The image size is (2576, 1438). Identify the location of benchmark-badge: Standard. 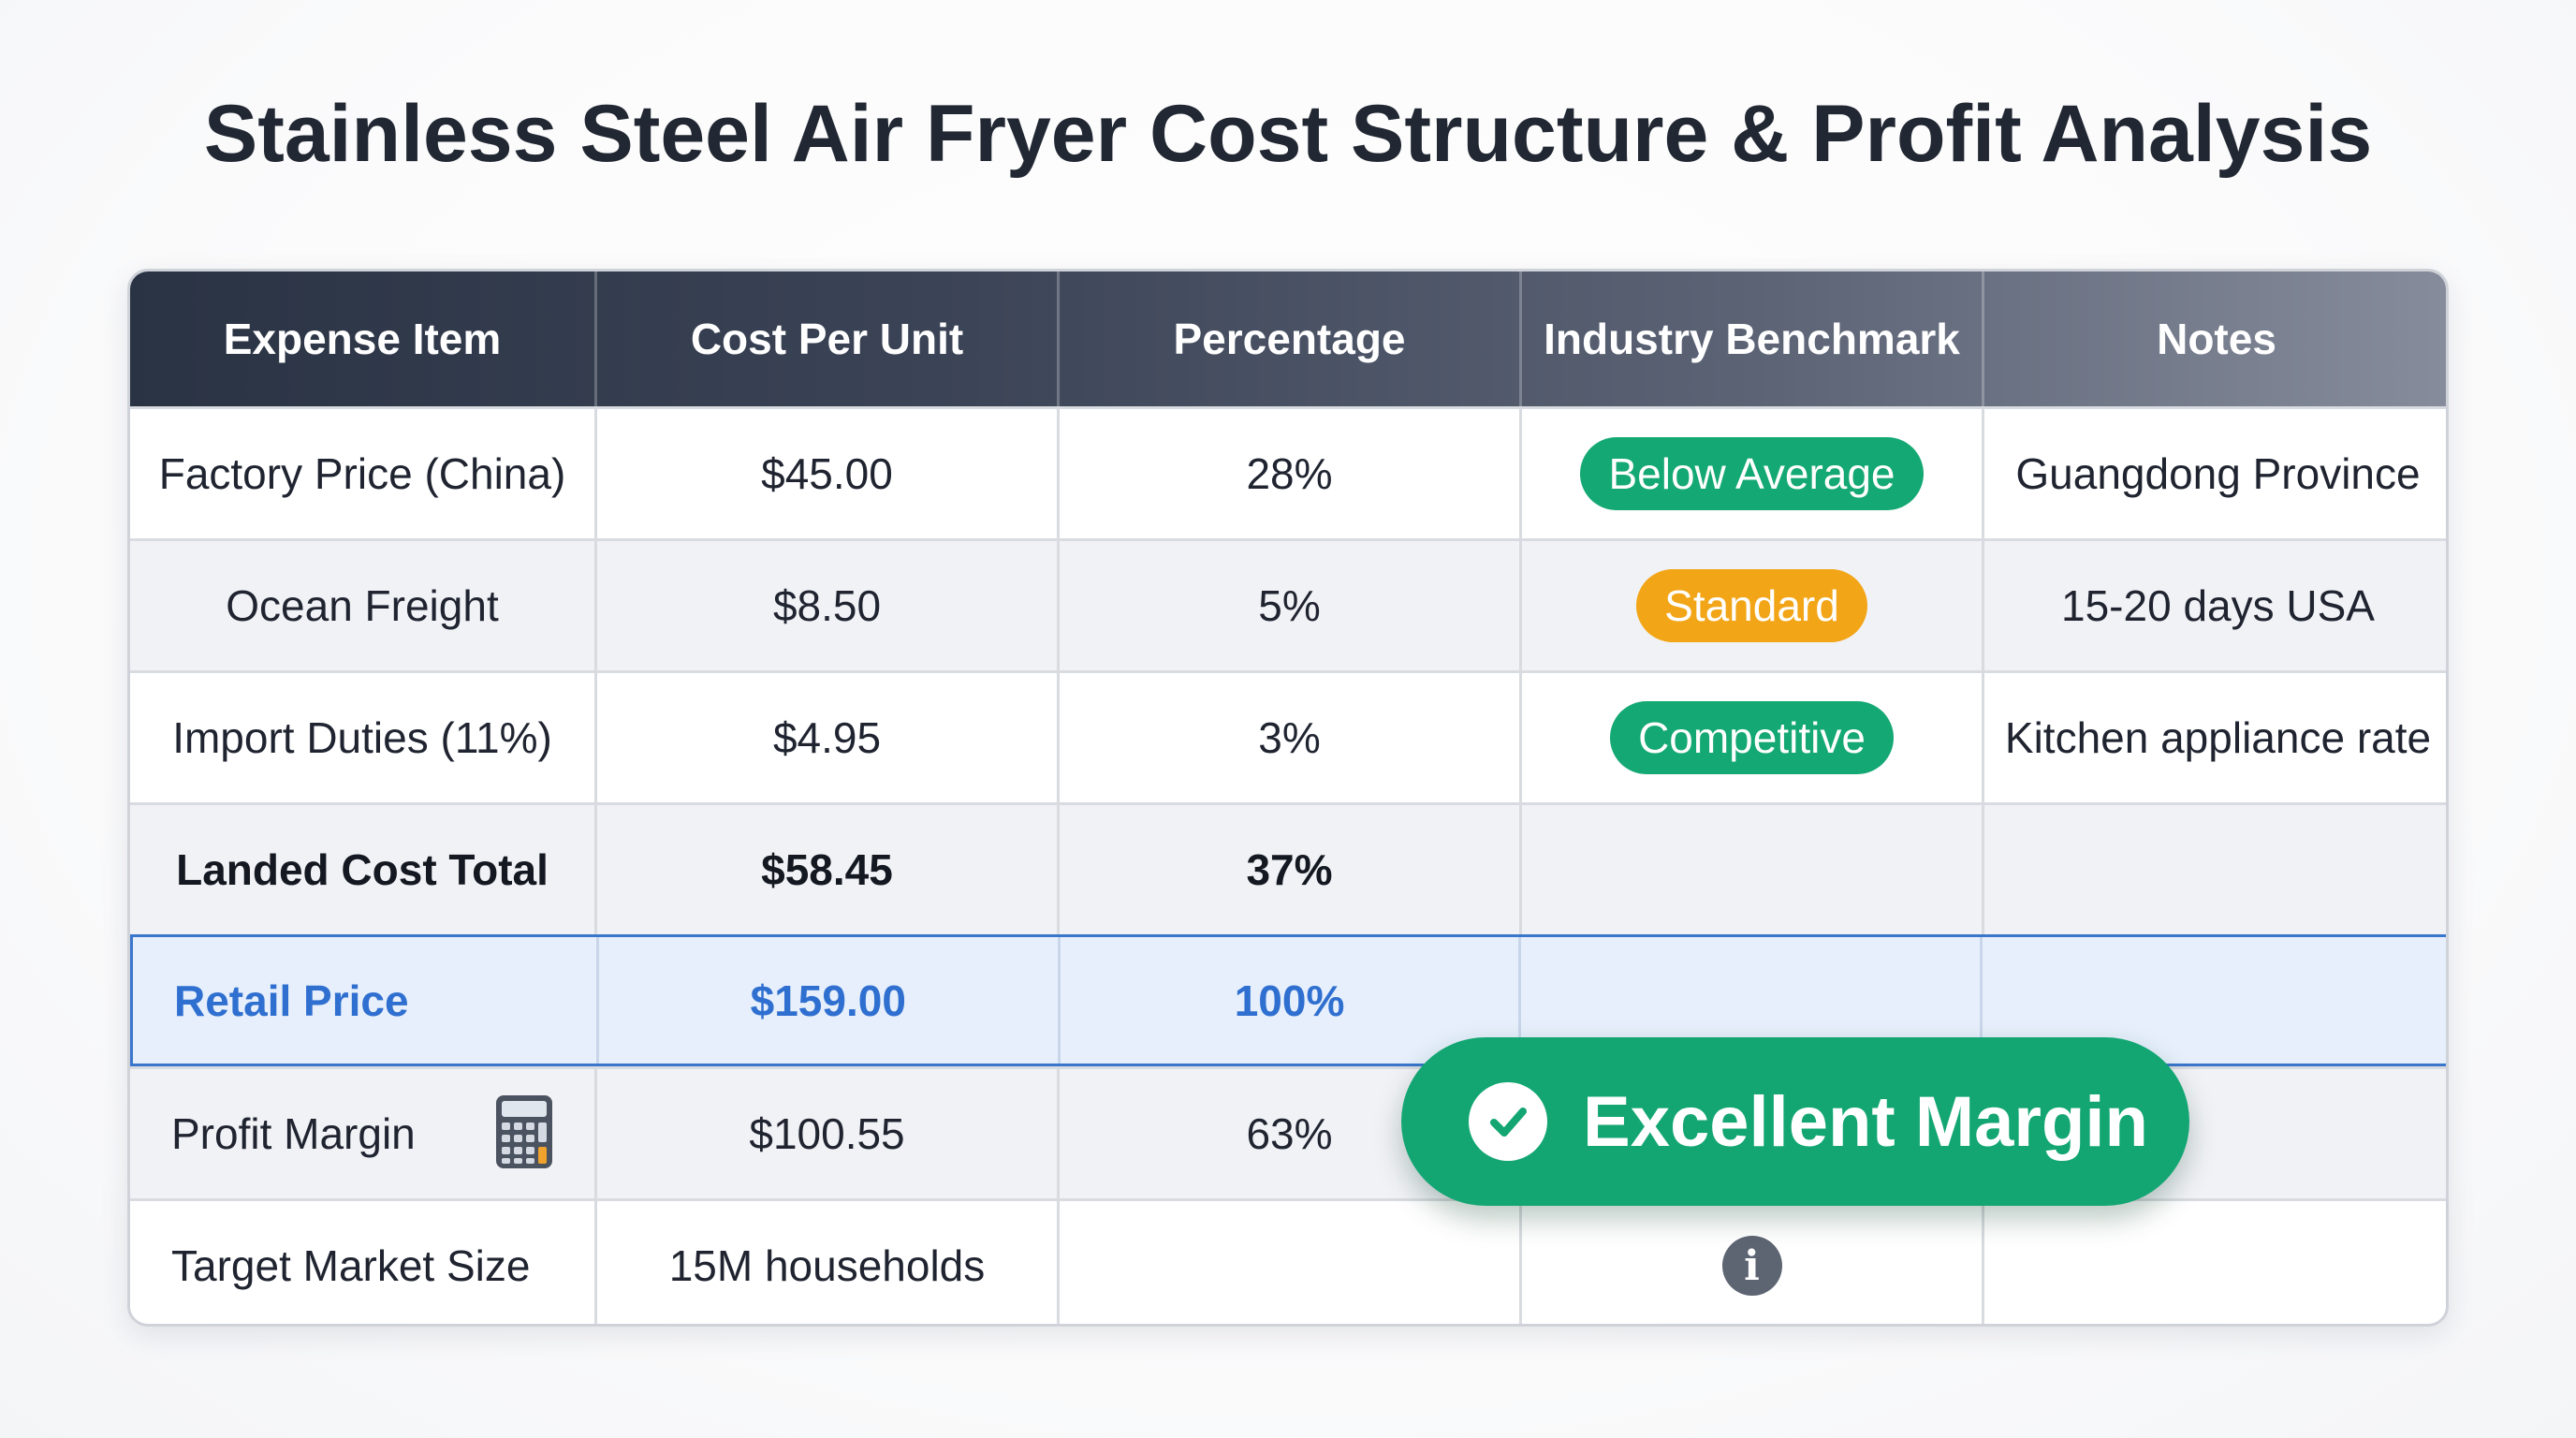
(1751, 605).